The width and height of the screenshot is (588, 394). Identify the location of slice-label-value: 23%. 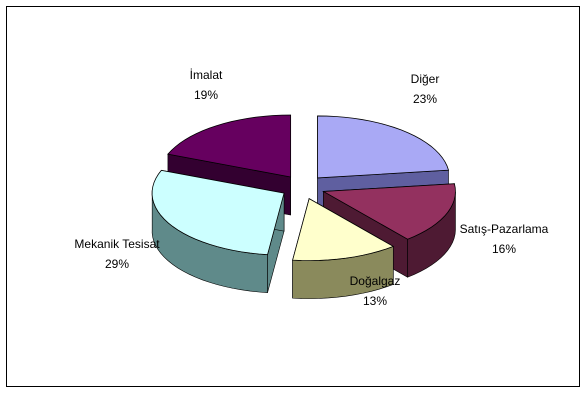
(425, 99).